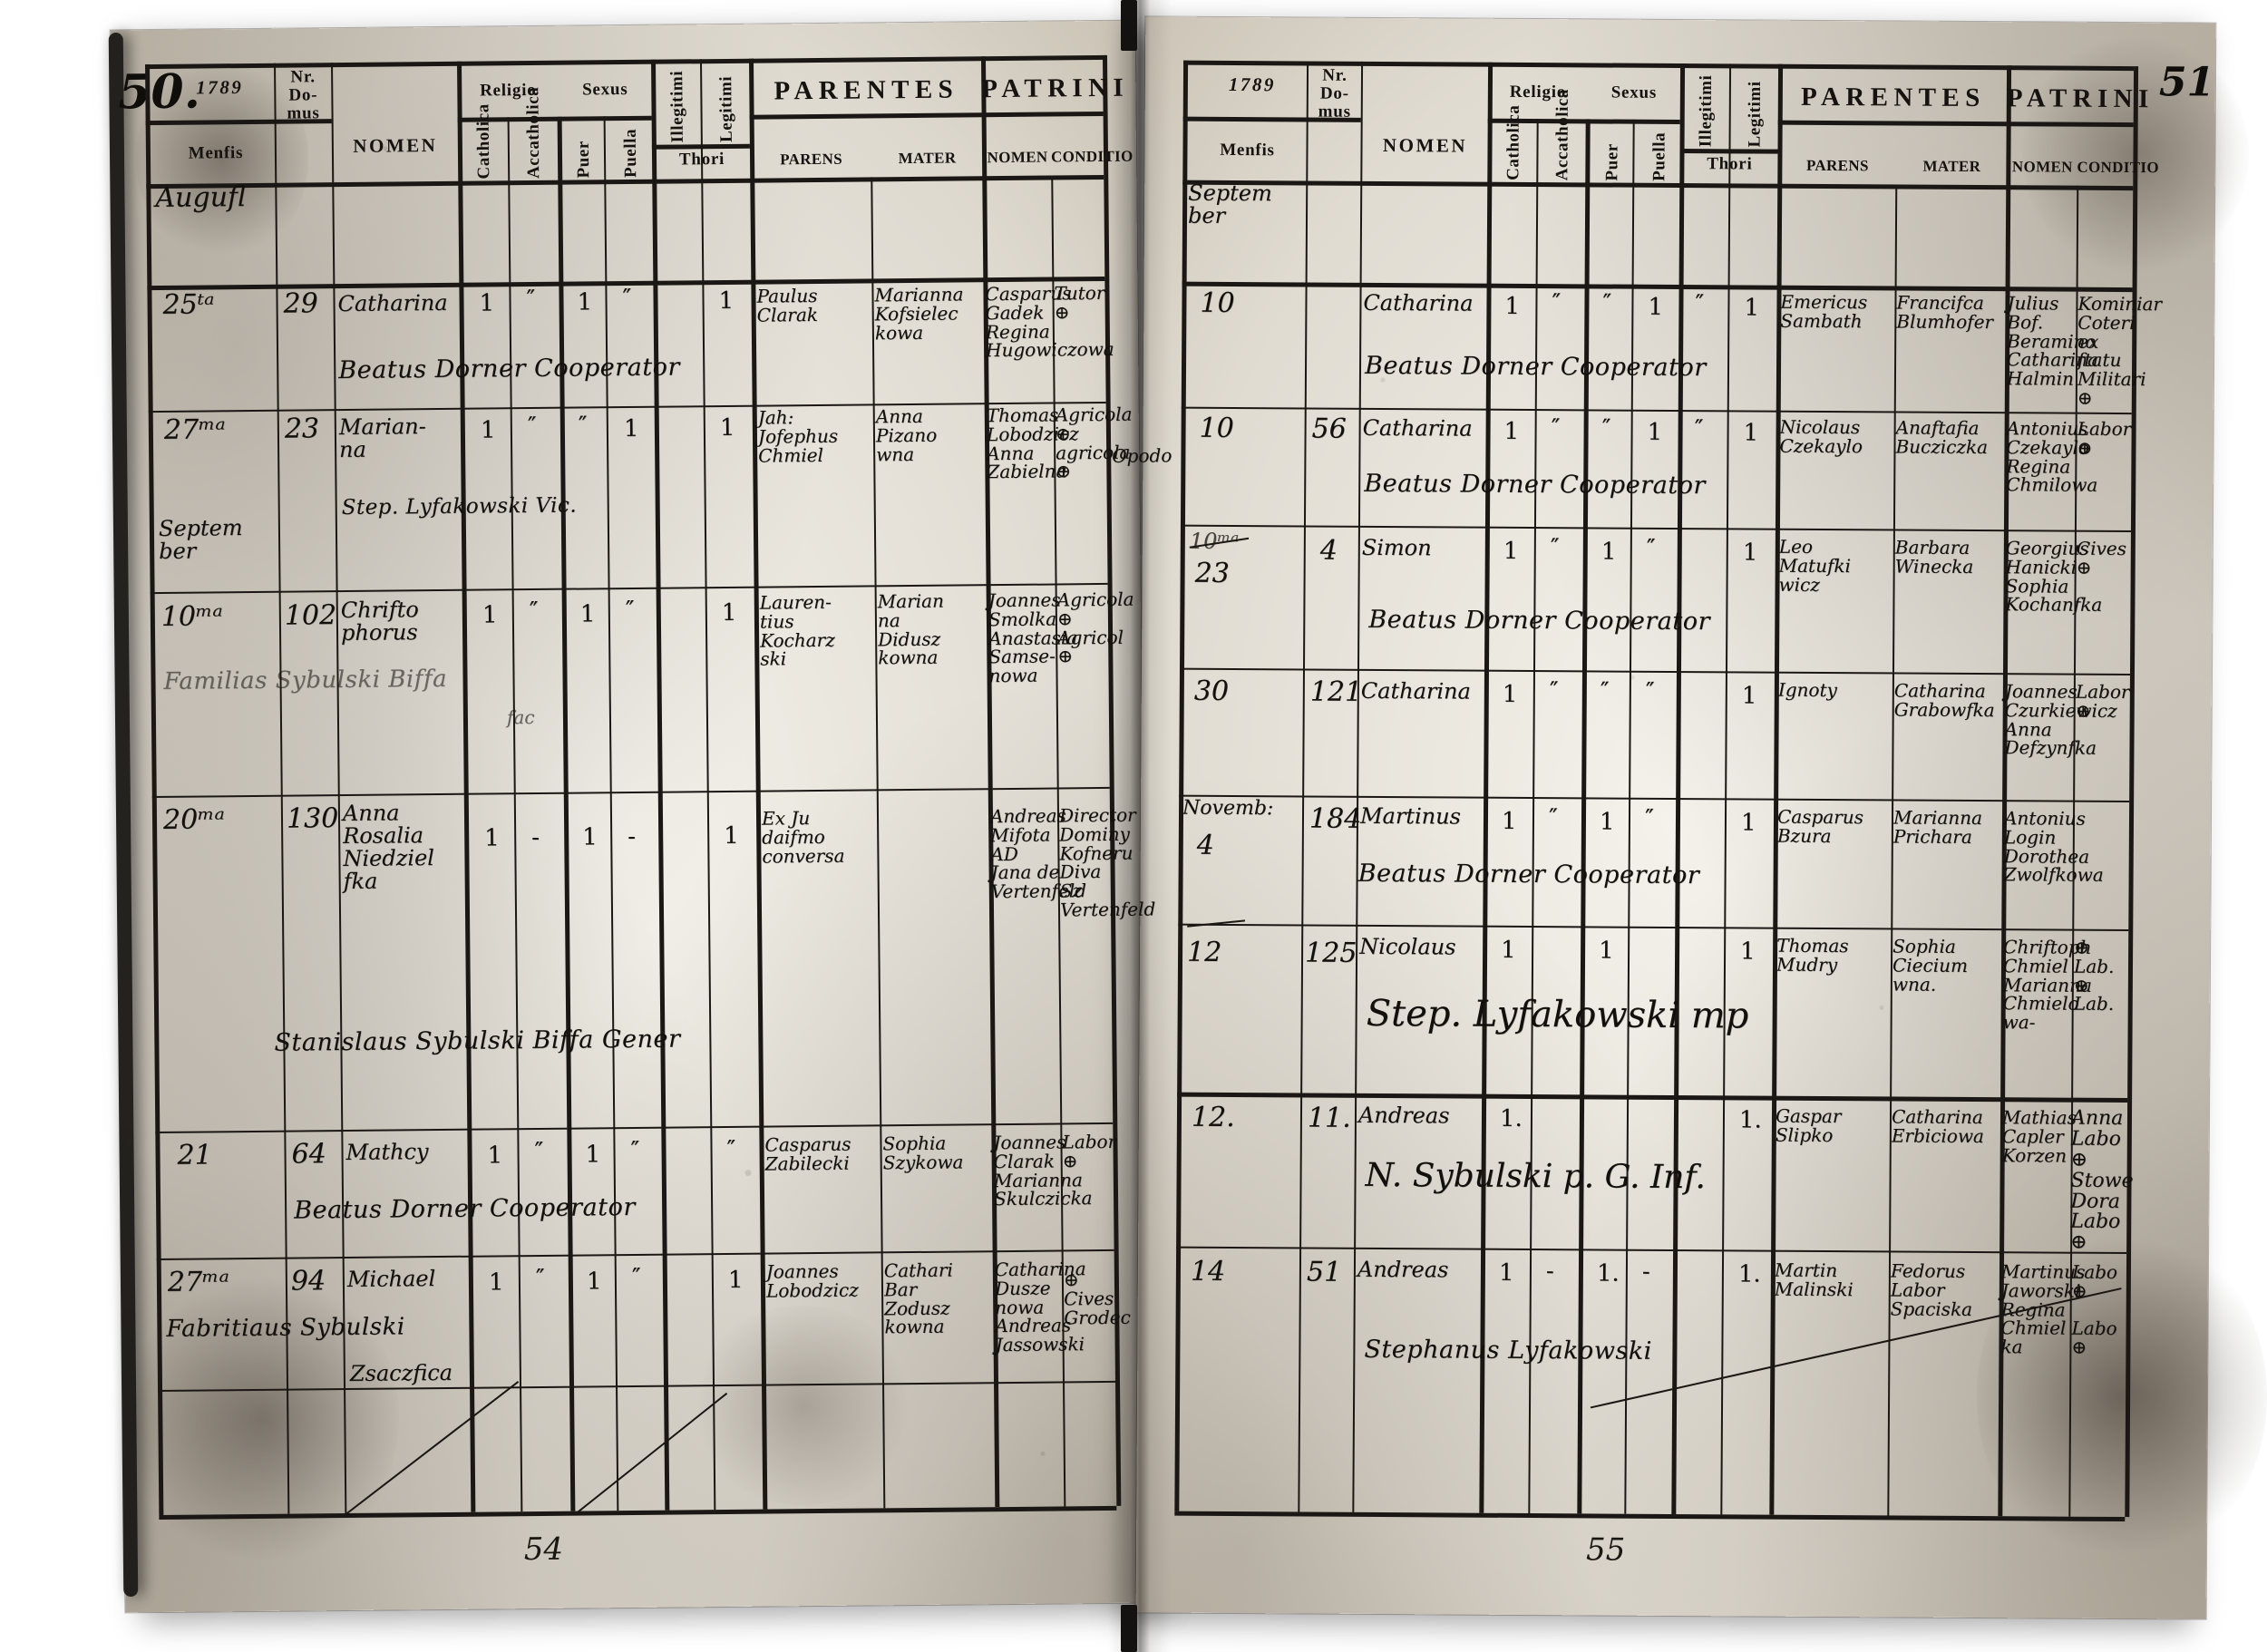 The height and width of the screenshot is (1652, 2267). Describe the element at coordinates (1892, 124) in the screenshot. I see `hdr-rule-parentes` at that location.